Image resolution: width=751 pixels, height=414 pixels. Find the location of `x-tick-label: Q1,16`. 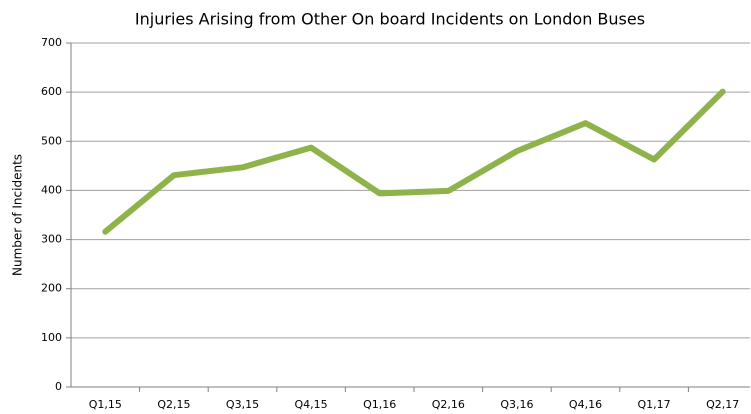

x-tick-label: Q1,16 is located at coordinates (379, 404).